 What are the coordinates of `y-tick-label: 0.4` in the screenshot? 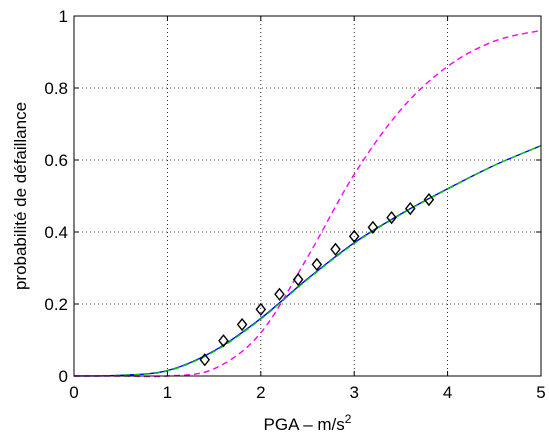 It's located at (56, 232).